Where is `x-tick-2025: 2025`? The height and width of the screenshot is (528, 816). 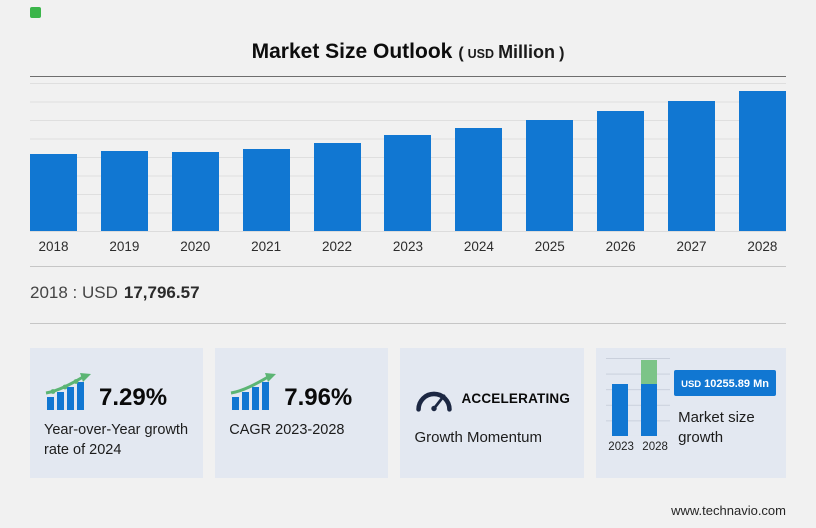
x-tick-2025: 2025 is located at coordinates (549, 246).